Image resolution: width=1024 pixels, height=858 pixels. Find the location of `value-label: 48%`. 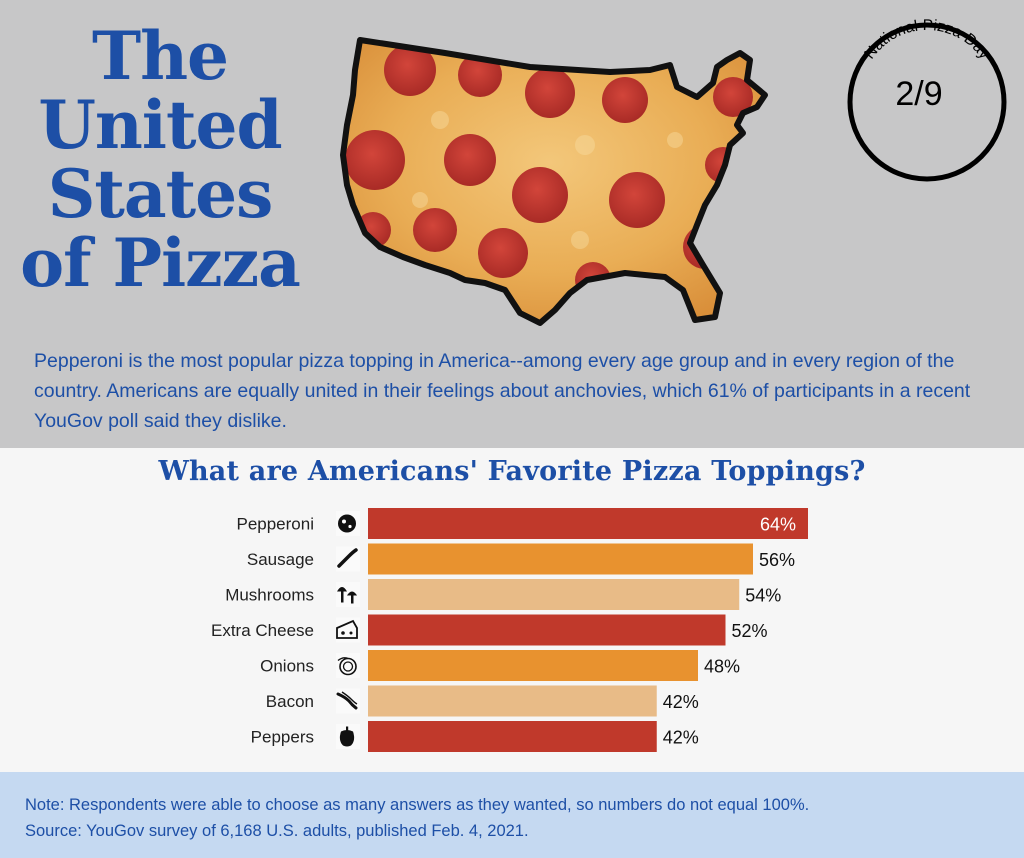

value-label: 48% is located at coordinates (722, 667).